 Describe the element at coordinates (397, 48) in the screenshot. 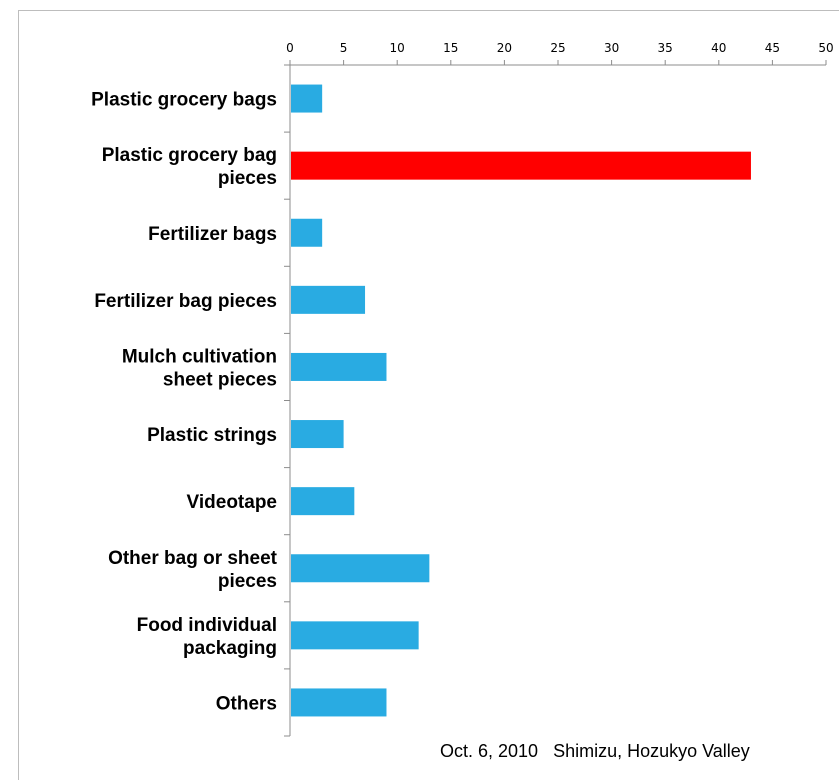

I see `x-tick-label: 10` at that location.